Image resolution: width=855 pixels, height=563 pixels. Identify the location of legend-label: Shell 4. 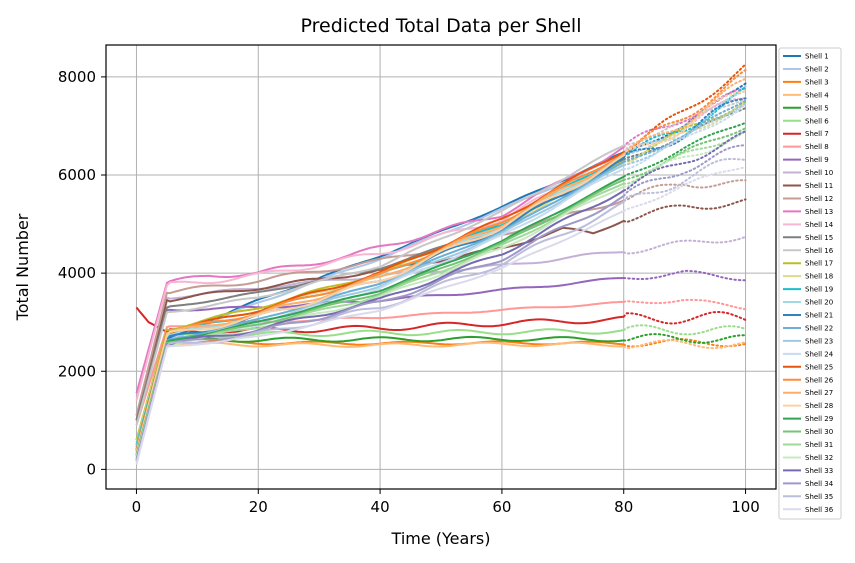
(817, 95).